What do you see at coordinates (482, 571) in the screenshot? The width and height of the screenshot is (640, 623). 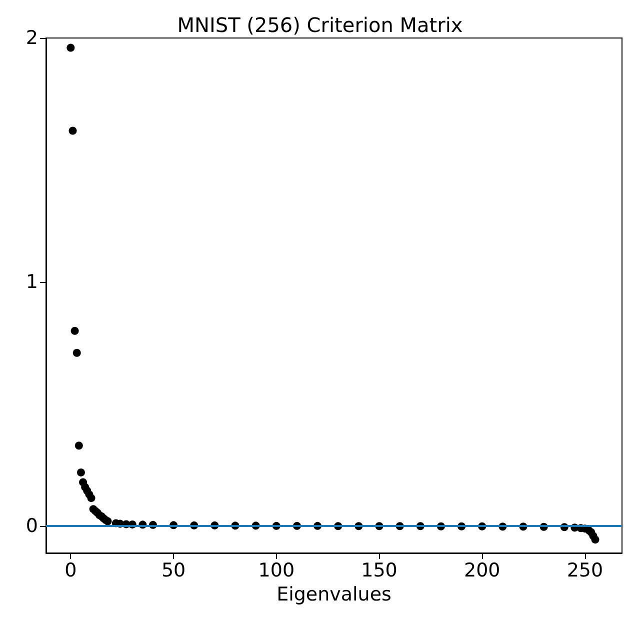 I see `x-tick-label: 200` at bounding box center [482, 571].